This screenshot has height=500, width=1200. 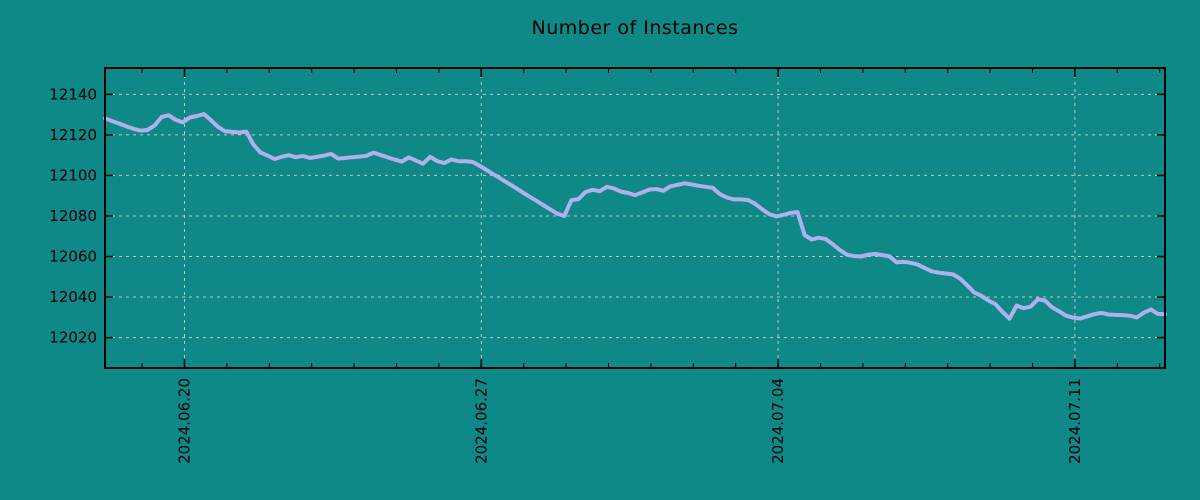 I want to click on y-tick-label: 12140, so click(x=73, y=94).